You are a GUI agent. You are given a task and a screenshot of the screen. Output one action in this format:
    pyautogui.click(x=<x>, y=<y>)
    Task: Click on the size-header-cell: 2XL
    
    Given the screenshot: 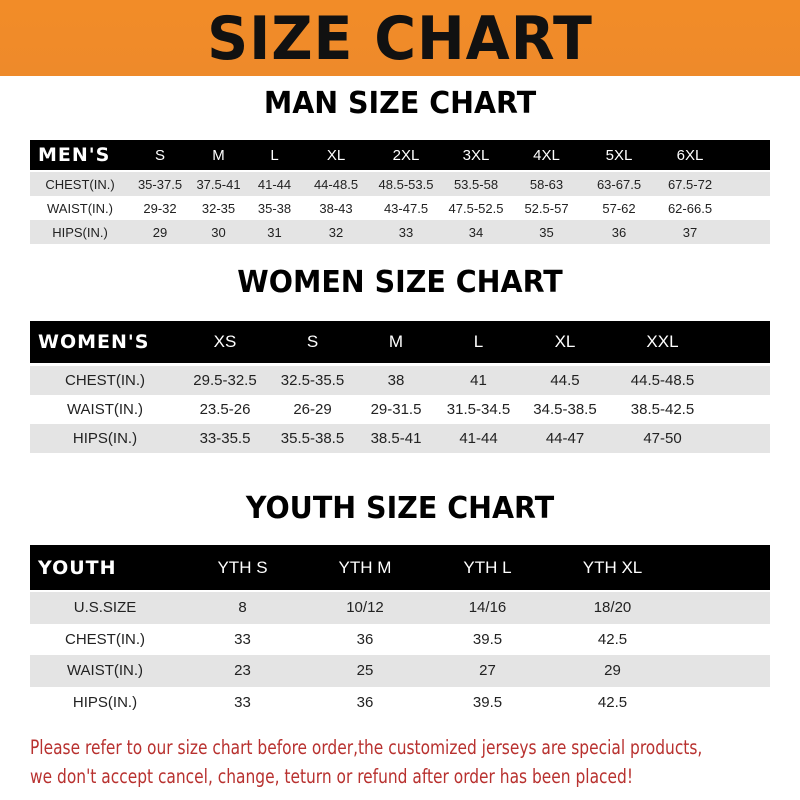 What is the action you would take?
    pyautogui.click(x=406, y=155)
    